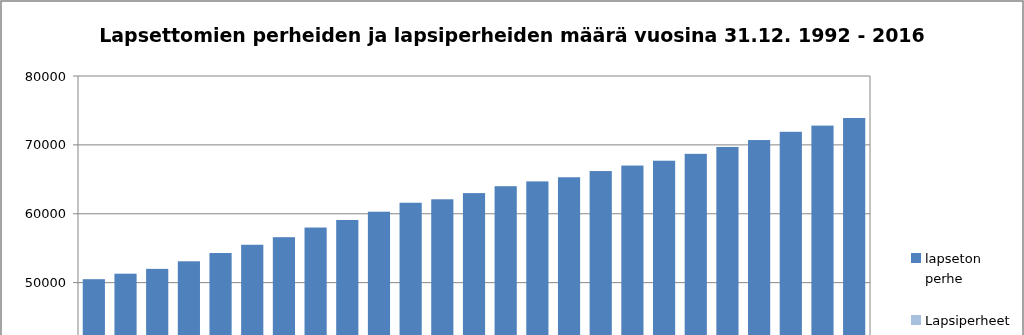 The width and height of the screenshot is (1024, 335). Describe the element at coordinates (953, 268) in the screenshot. I see `legend-label: lapseton perhe` at that location.